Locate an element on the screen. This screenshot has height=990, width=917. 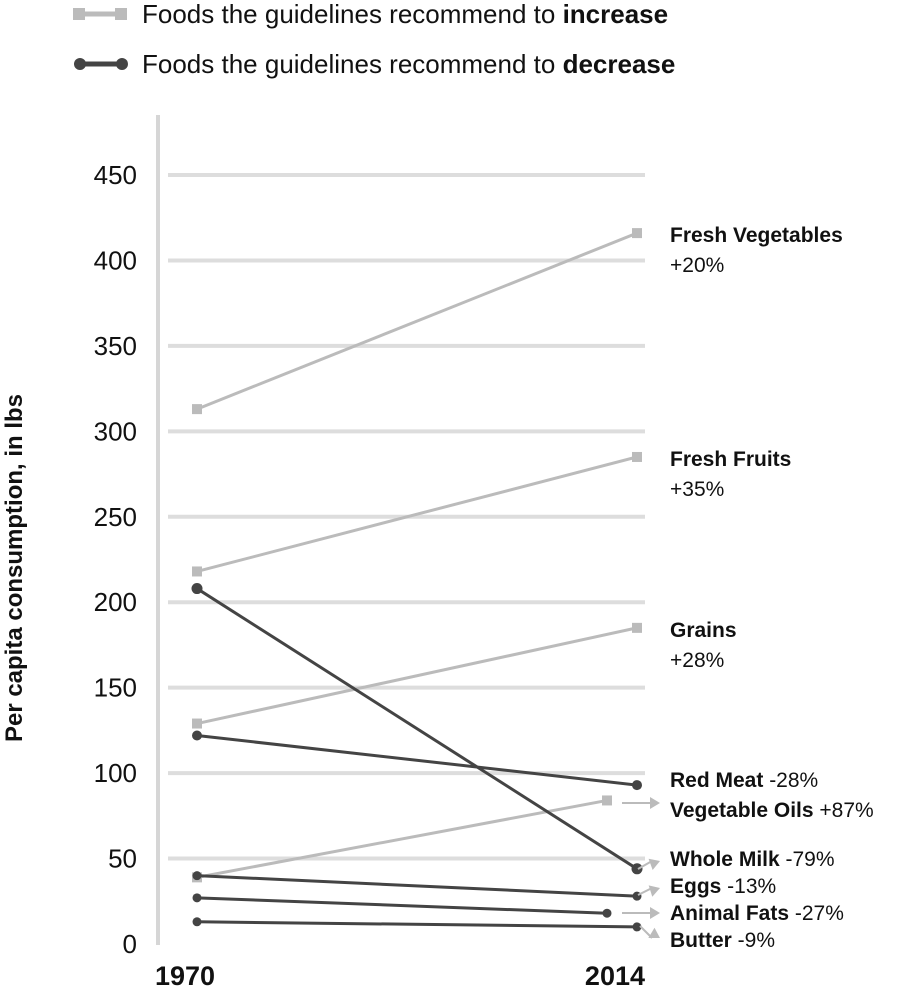
label-arrowhead-butter is located at coordinates (654, 932).